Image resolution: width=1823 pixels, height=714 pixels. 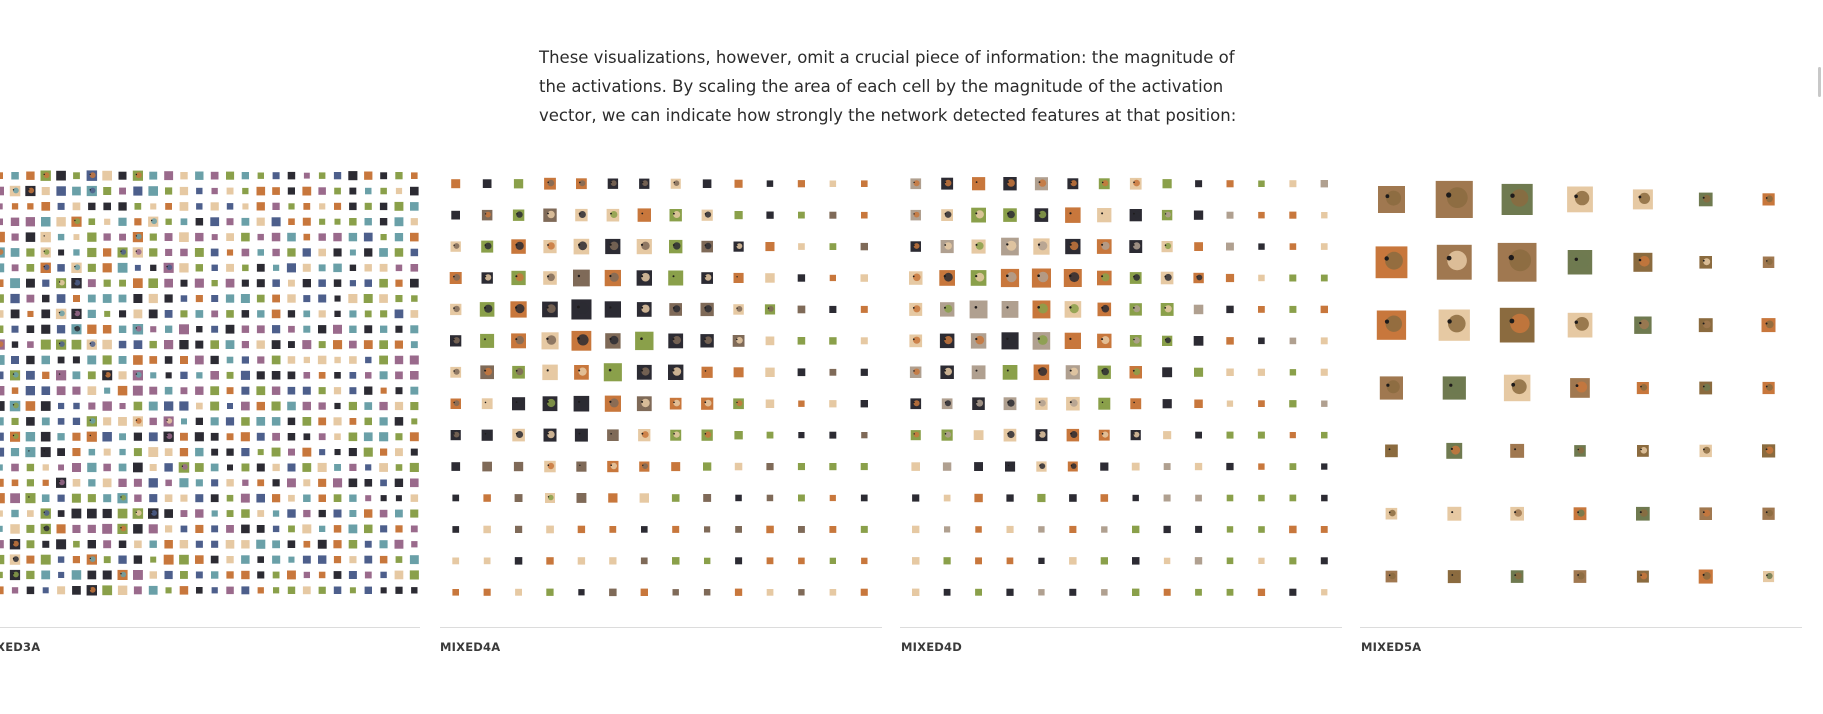 I want to click on mixed5a-caption: MIXED5A, so click(x=1391, y=647).